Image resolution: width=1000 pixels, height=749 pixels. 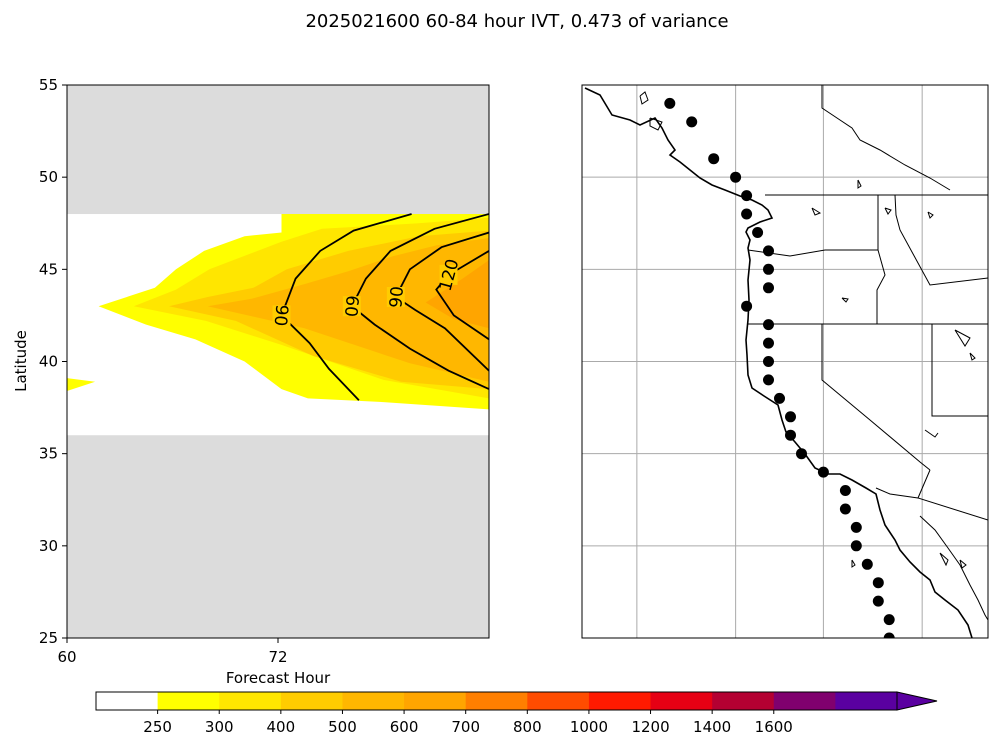 I want to click on colorbar-tick-label: 250, so click(x=157, y=727).